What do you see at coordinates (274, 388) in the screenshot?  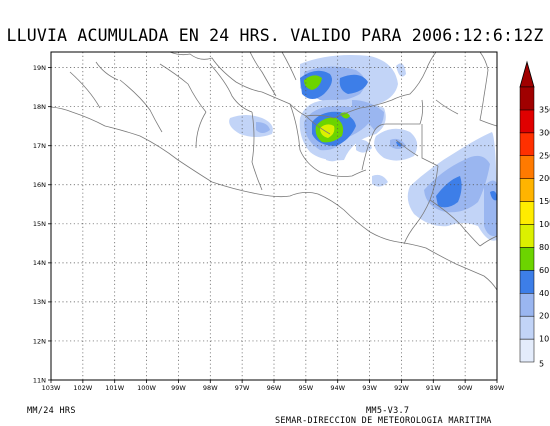 I see `lon-tick-label: 96W` at bounding box center [274, 388].